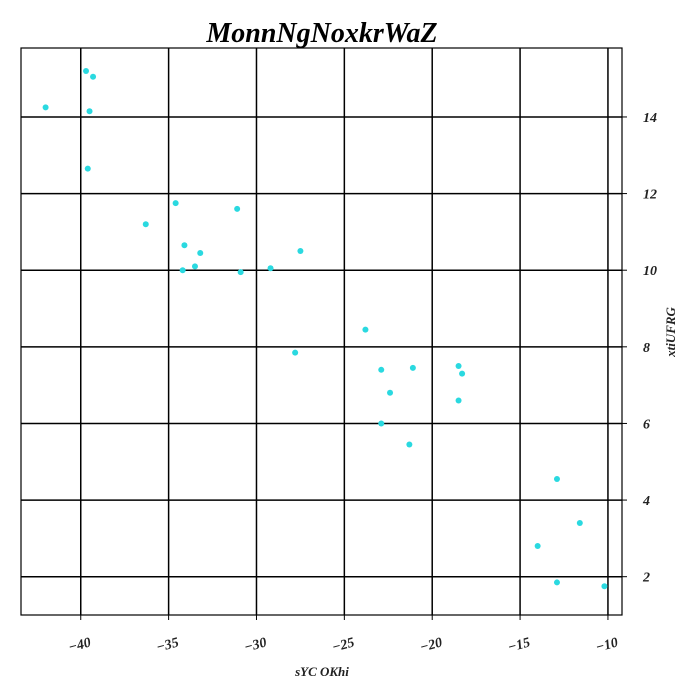  I want to click on y-tick-label: 10, so click(650, 271).